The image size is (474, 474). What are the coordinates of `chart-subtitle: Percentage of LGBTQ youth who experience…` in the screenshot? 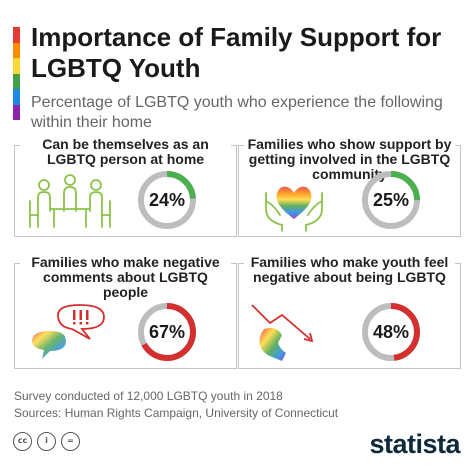 It's located at (237, 112).